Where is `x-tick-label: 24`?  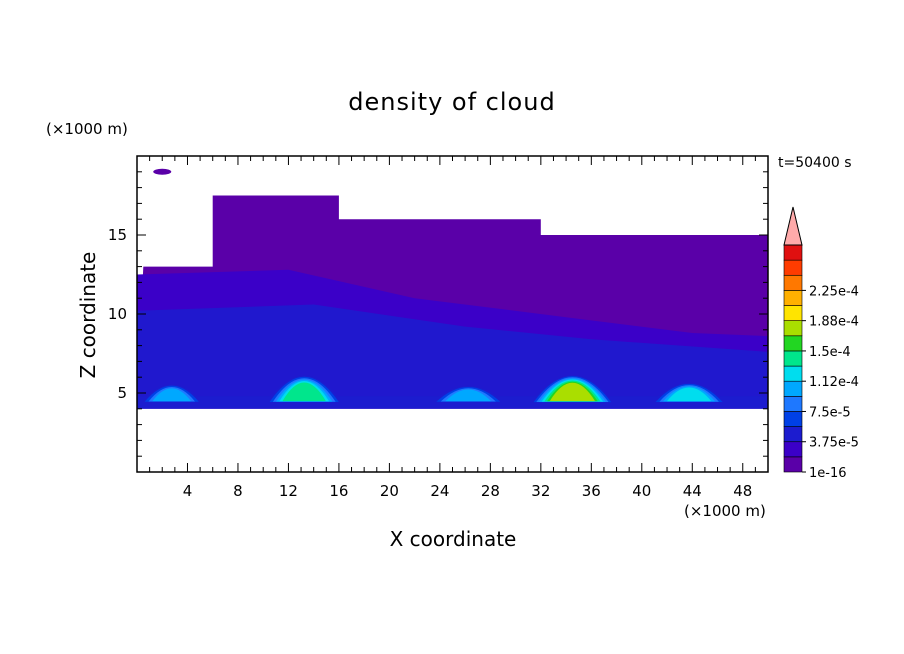 x-tick-label: 24 is located at coordinates (439, 491).